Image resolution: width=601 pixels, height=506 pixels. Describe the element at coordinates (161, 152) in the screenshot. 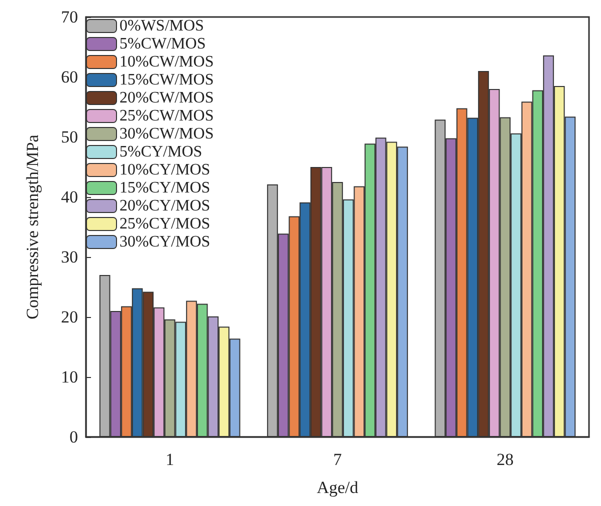

I see `legend-label: 5%CY/MOS` at that location.